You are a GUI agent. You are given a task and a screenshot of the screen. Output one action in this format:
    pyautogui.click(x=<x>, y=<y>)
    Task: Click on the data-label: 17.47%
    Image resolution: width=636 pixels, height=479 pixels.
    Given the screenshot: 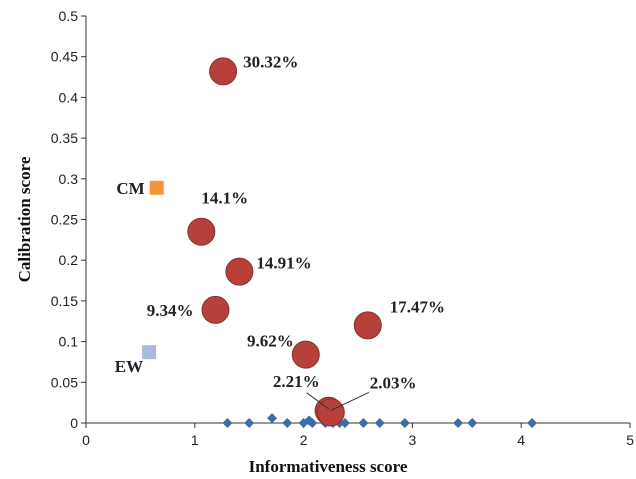 What is the action you would take?
    pyautogui.click(x=417, y=306)
    